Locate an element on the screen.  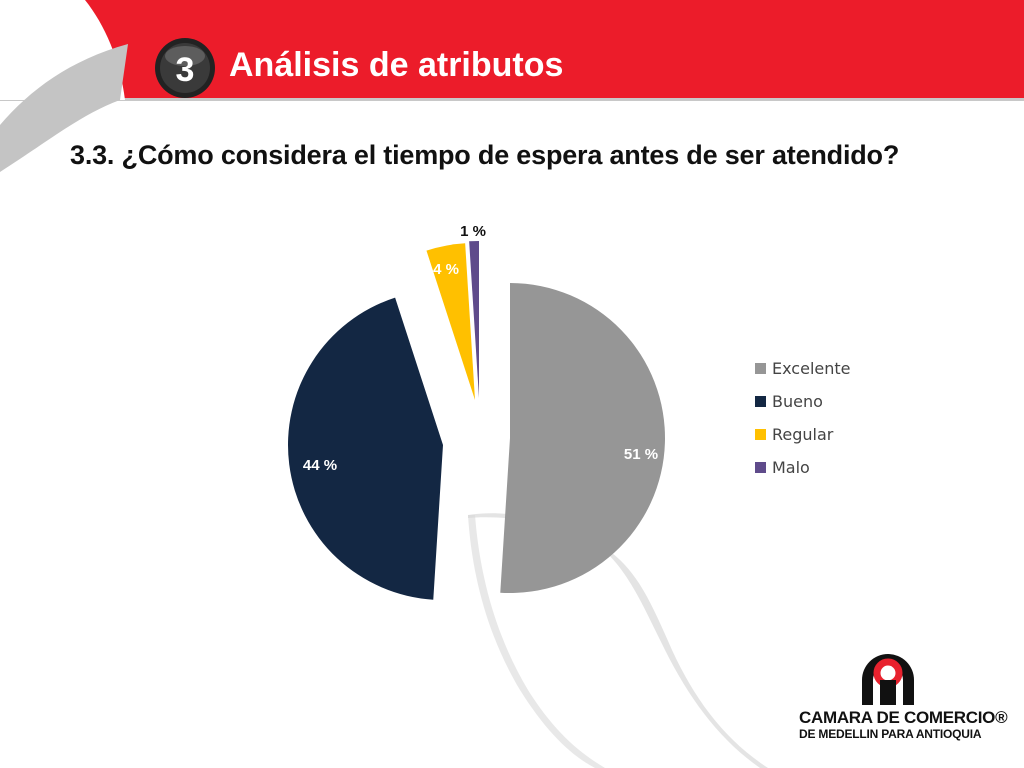
legend-swatch-excelente is located at coordinates (760, 368).